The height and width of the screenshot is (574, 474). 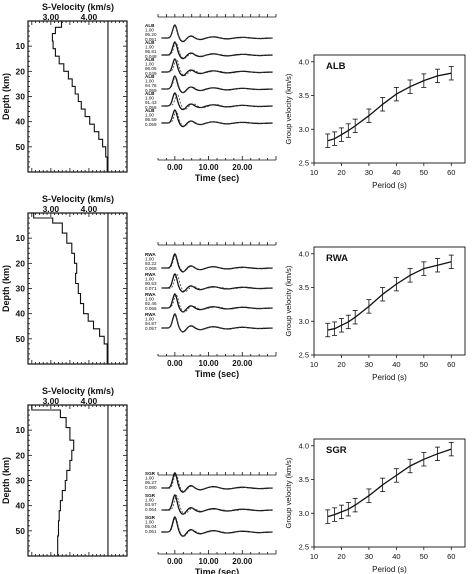 What do you see at coordinates (89, 17) in the screenshot?
I see `x-tick-label: 4.00` at bounding box center [89, 17].